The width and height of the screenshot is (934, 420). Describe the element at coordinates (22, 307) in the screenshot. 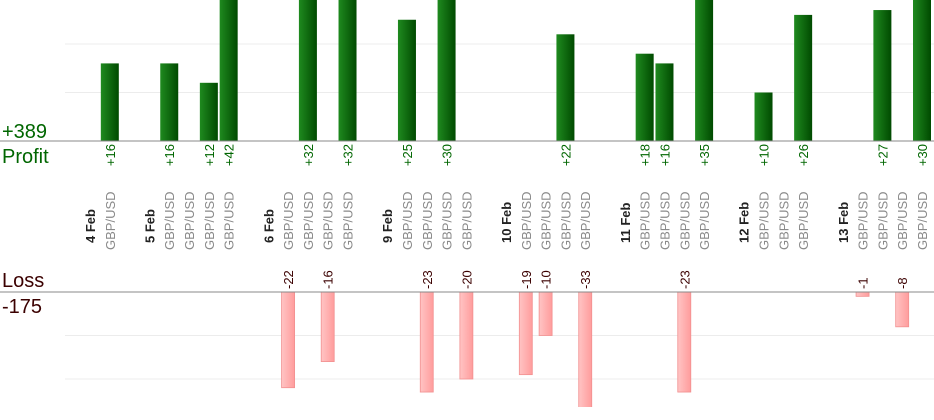

I see `loss-total: -175` at that location.